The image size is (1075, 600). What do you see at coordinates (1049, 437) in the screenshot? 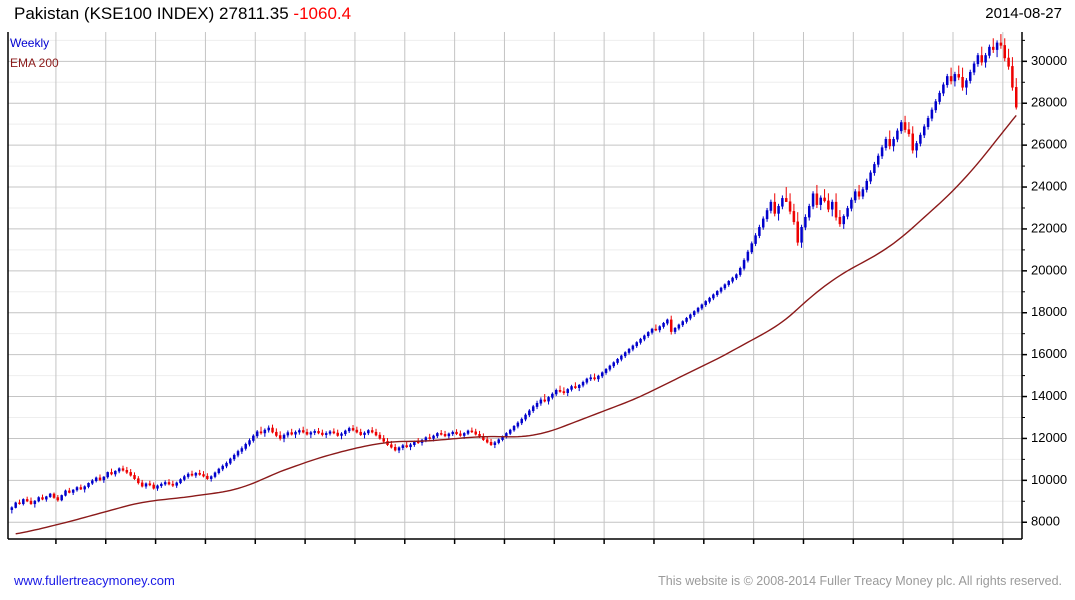
I see `y-tick-label: 12000` at bounding box center [1049, 437].